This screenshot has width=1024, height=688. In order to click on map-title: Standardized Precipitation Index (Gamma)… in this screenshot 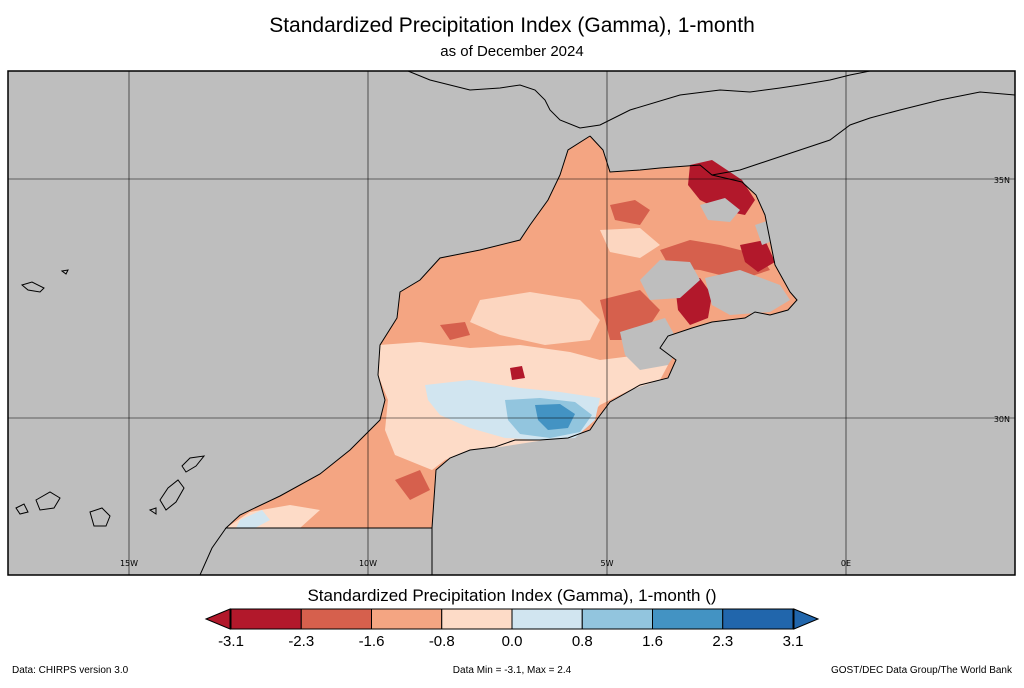, I will do `click(512, 25)`.